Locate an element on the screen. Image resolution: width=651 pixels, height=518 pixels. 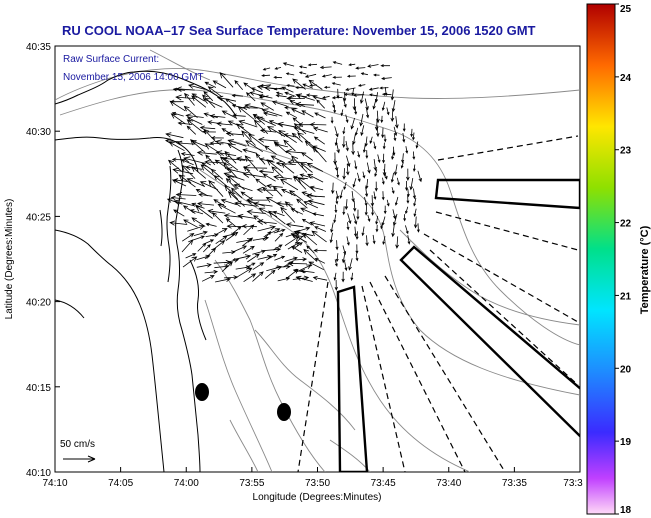
colorbar-tick-label: 20 is located at coordinates (626, 369).